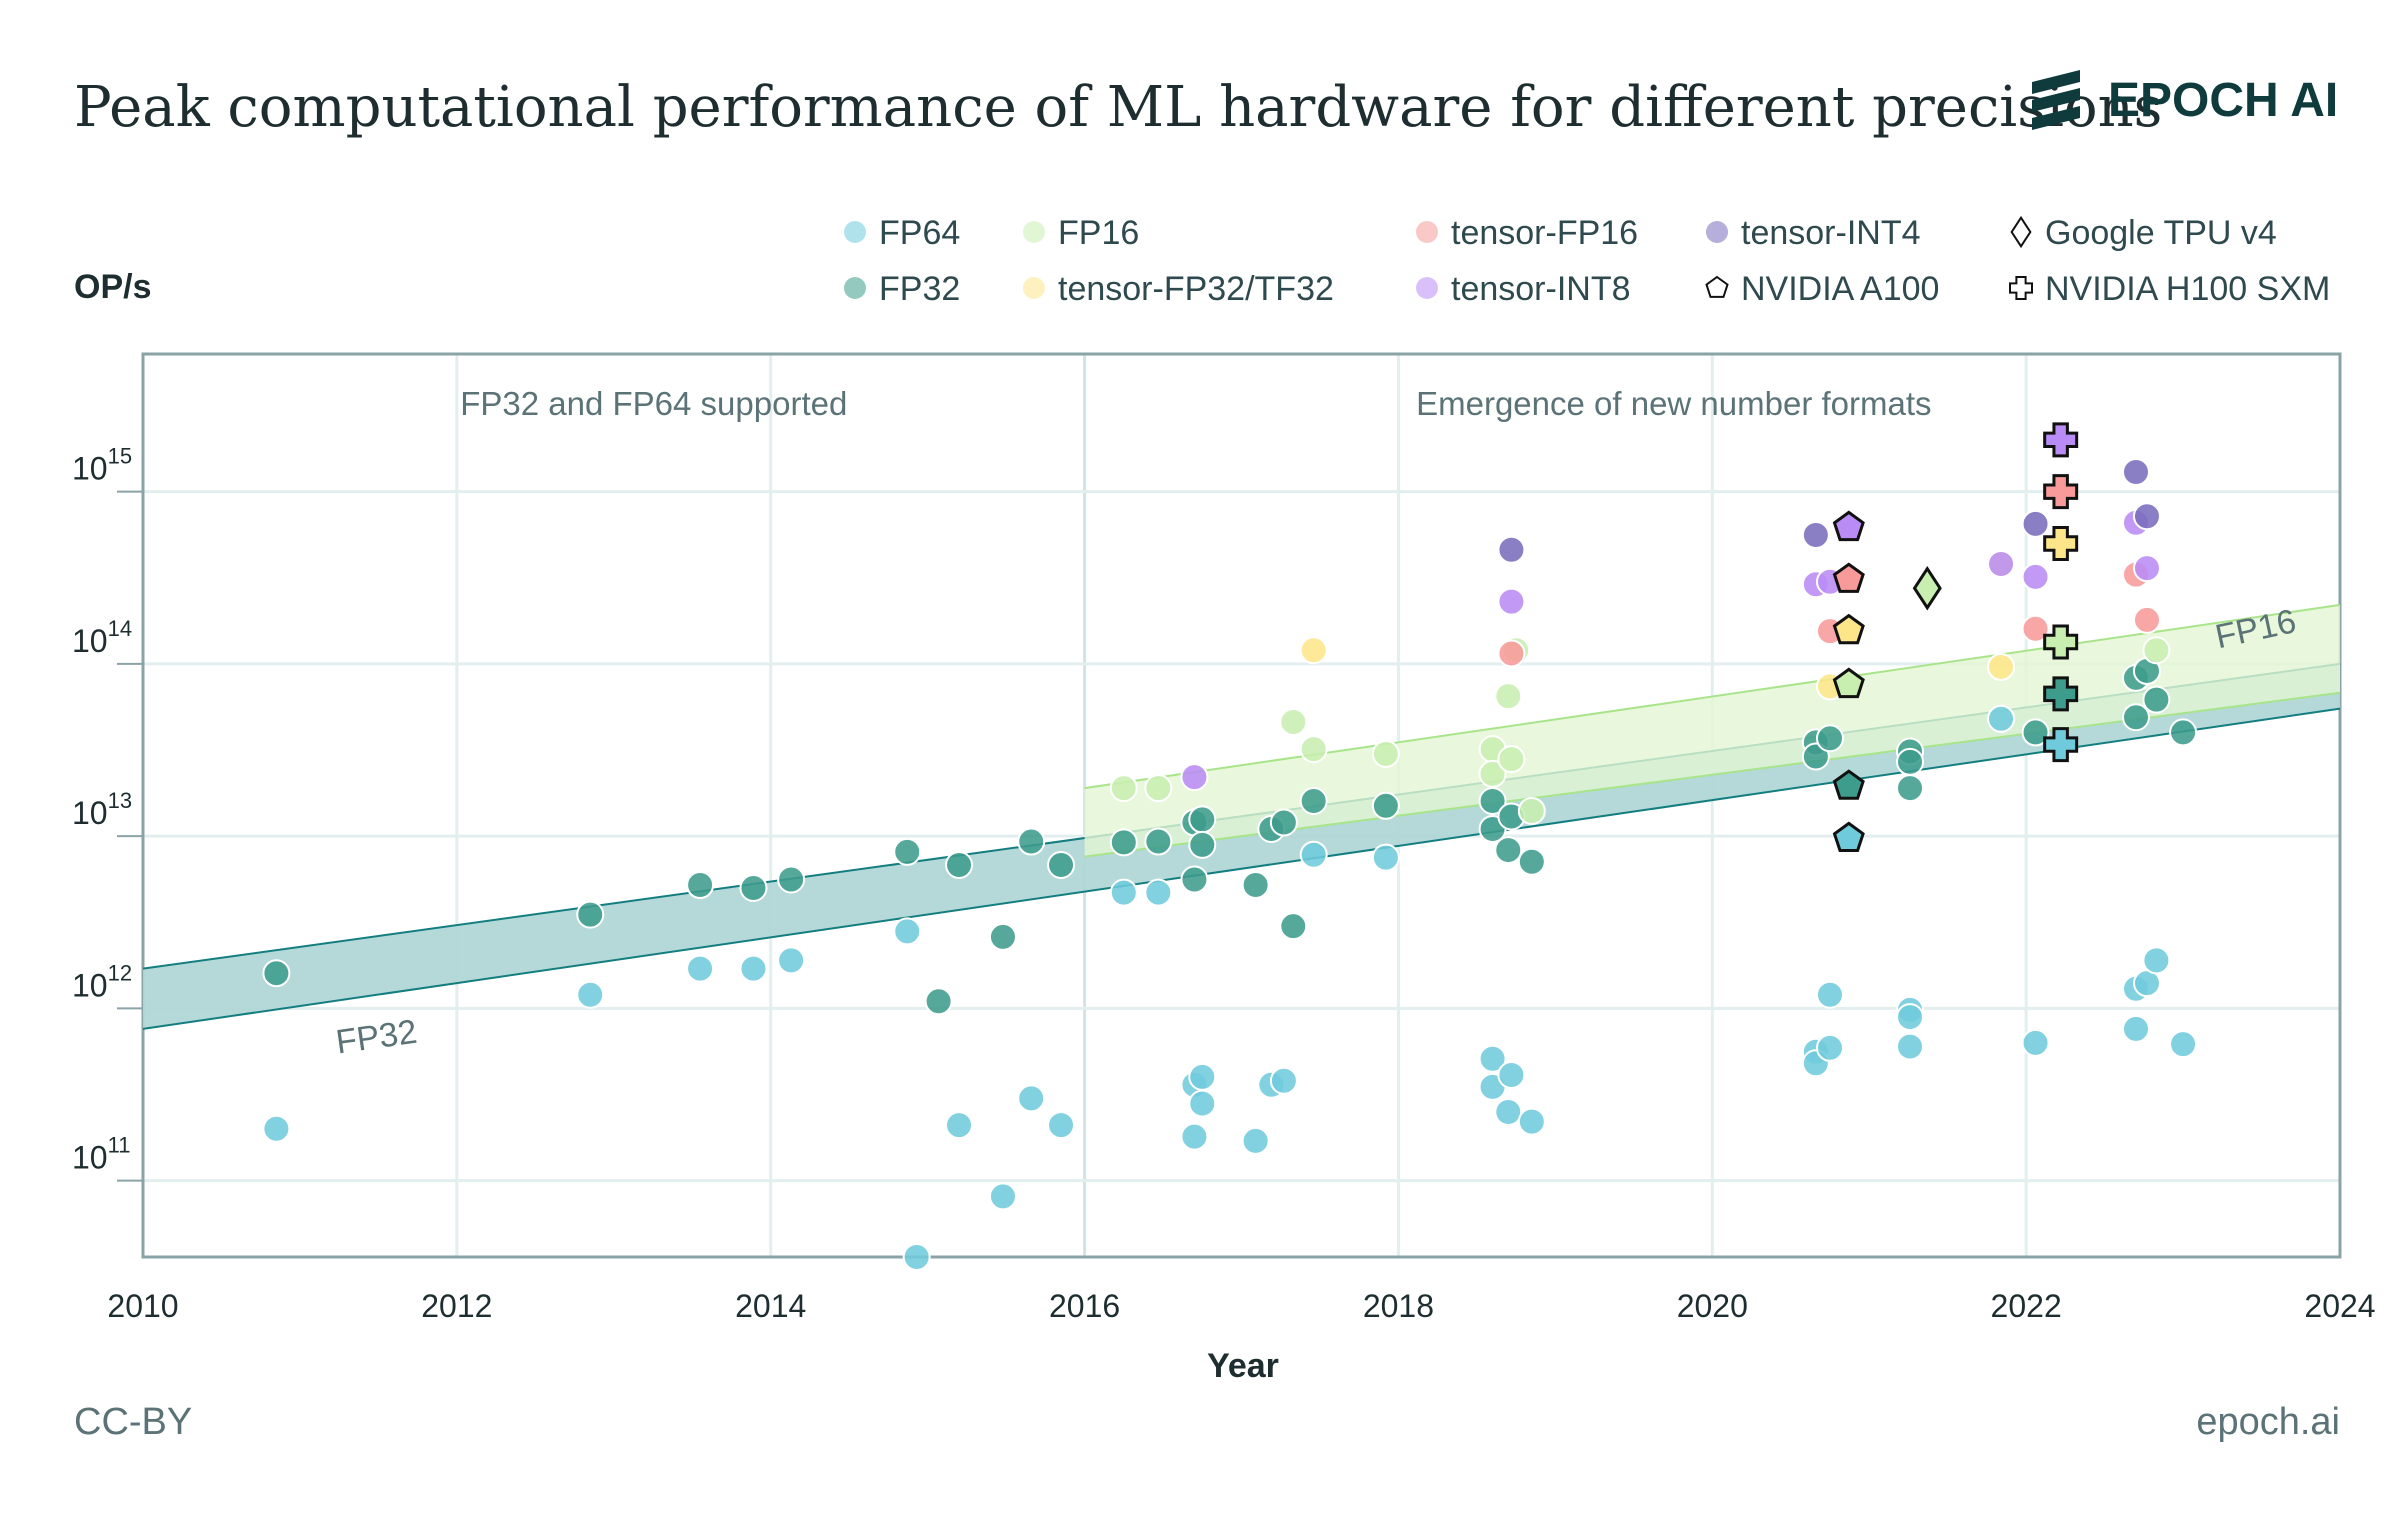 Image resolution: width=2400 pixels, height=1518 pixels. I want to click on x-tick-label: 2014, so click(770, 1306).